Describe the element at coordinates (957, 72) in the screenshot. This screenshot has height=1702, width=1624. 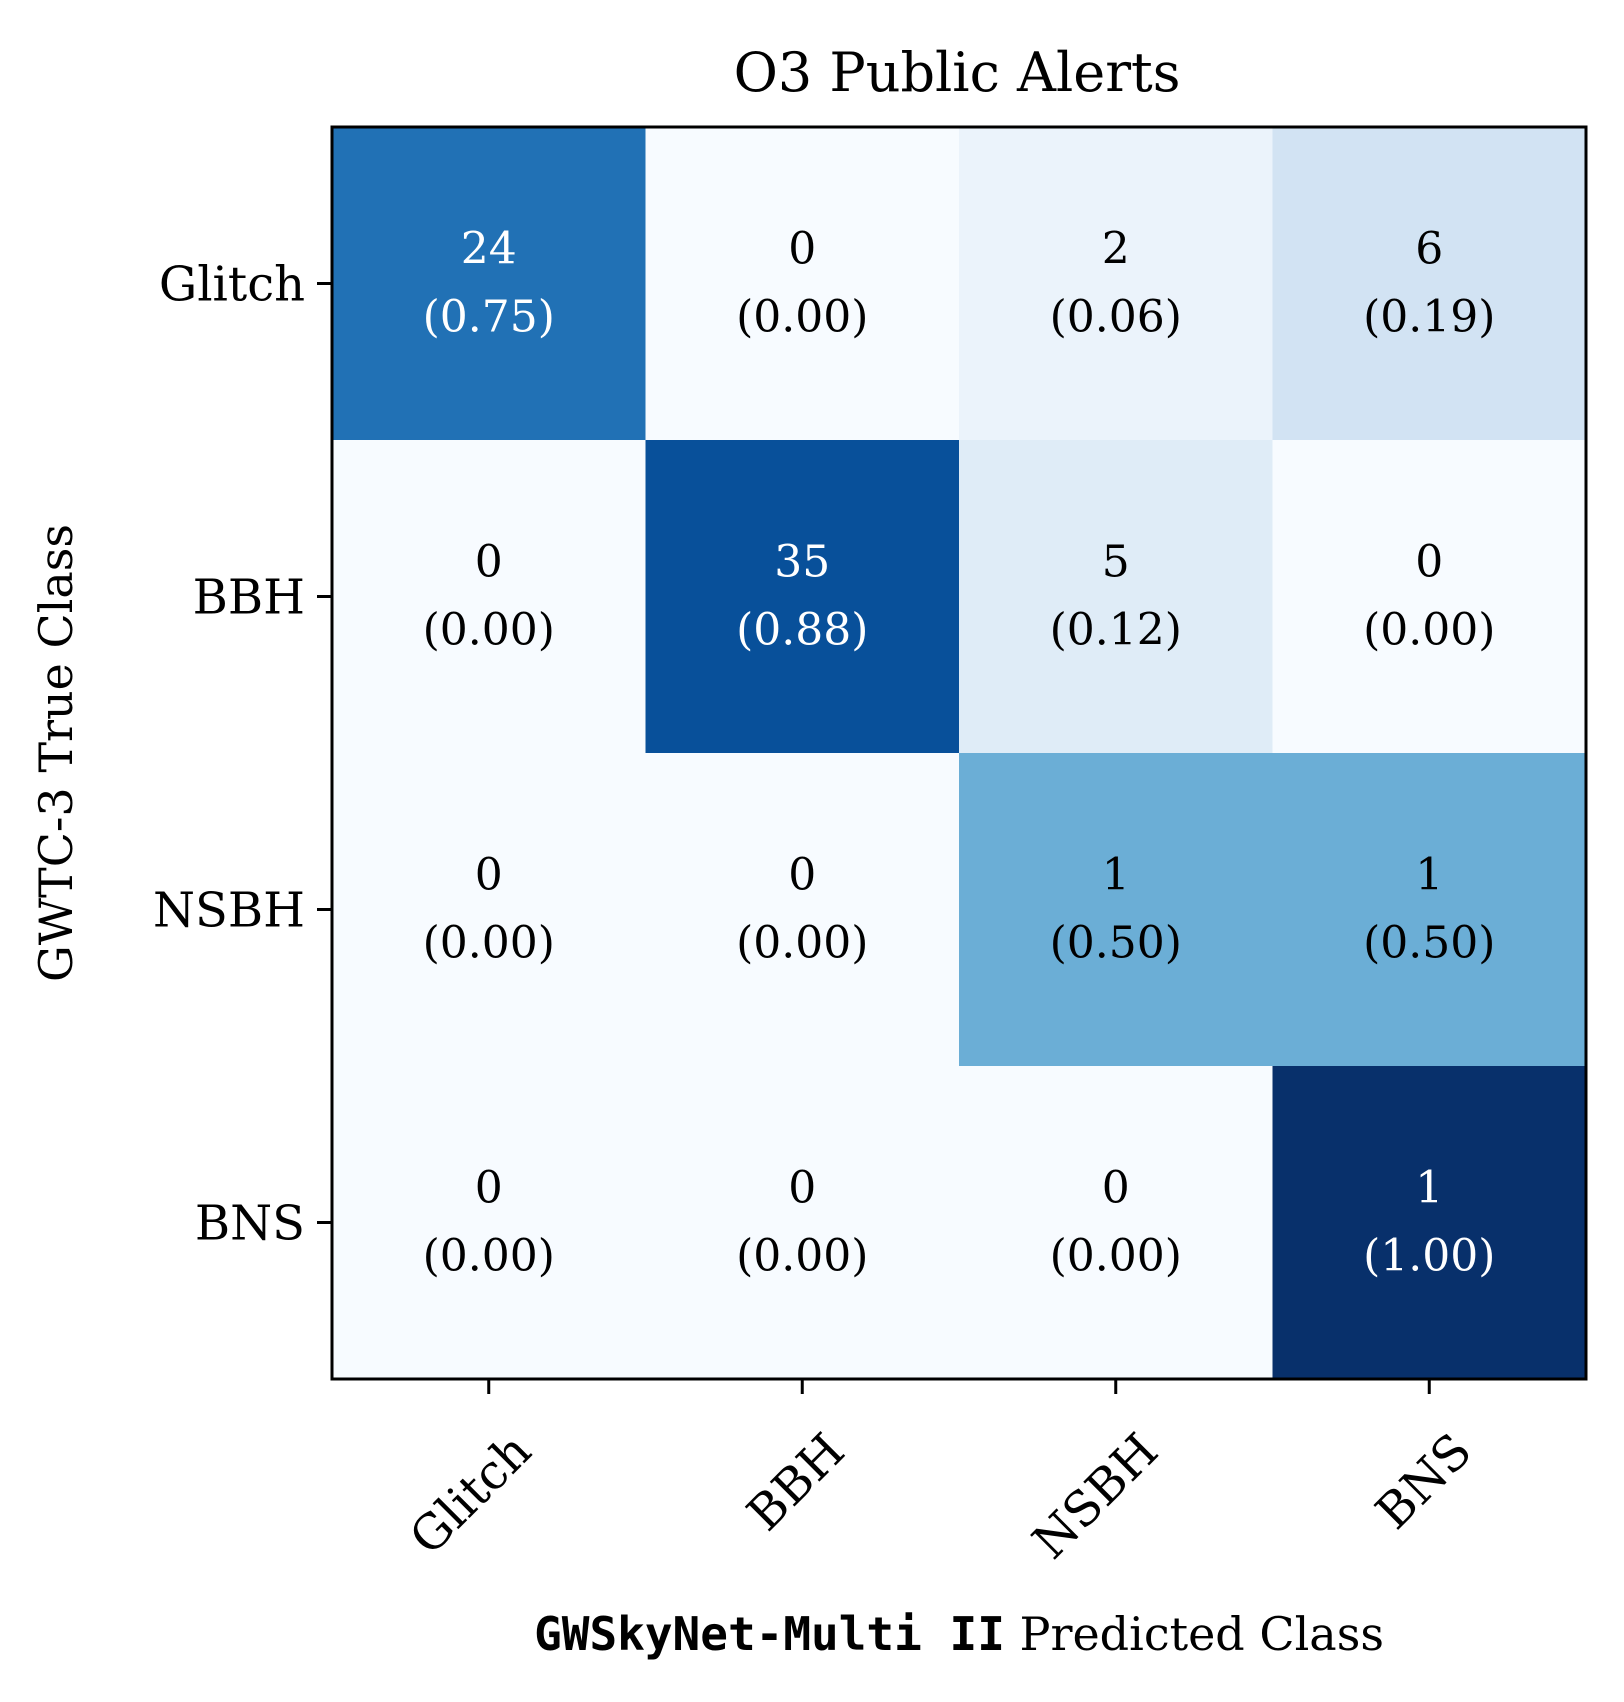
I see `chart-title: O3 Public Alerts` at that location.